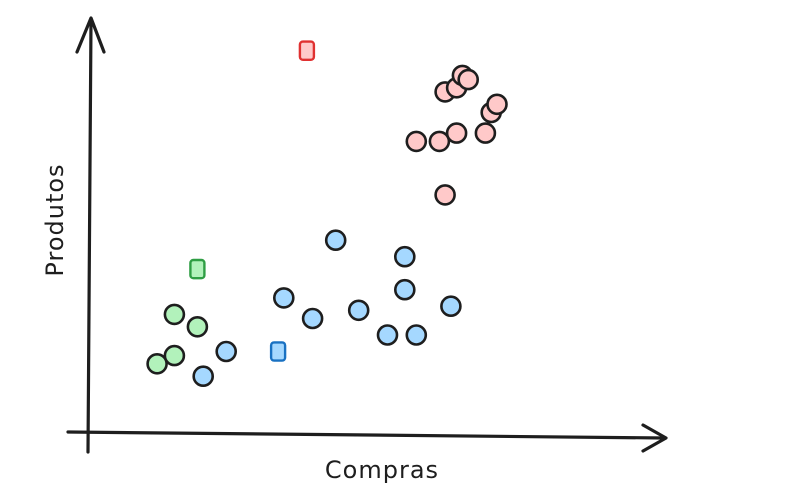  What do you see at coordinates (654, 438) in the screenshot?
I see `x-axis-arrowhead` at bounding box center [654, 438].